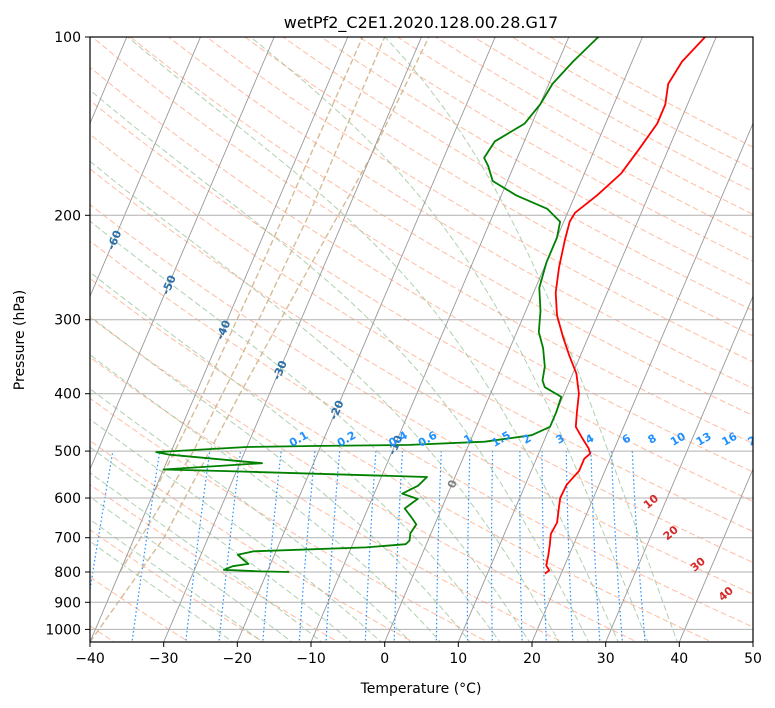 This screenshot has width=775, height=708. I want to click on y-tick-label: 700, so click(67, 539).